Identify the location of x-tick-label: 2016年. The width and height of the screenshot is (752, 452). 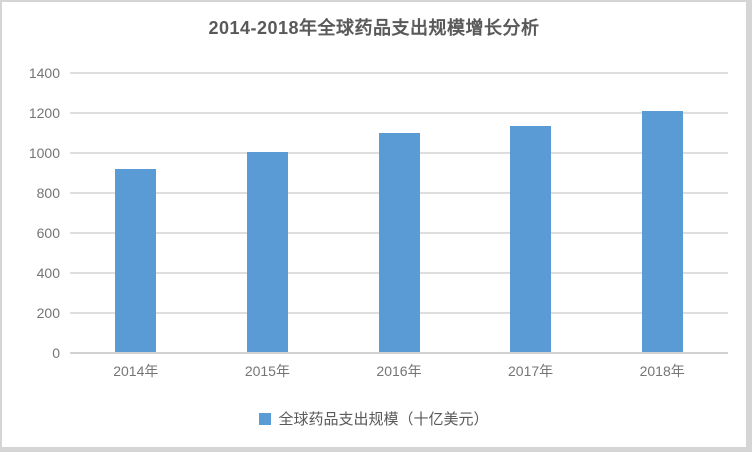
(399, 371).